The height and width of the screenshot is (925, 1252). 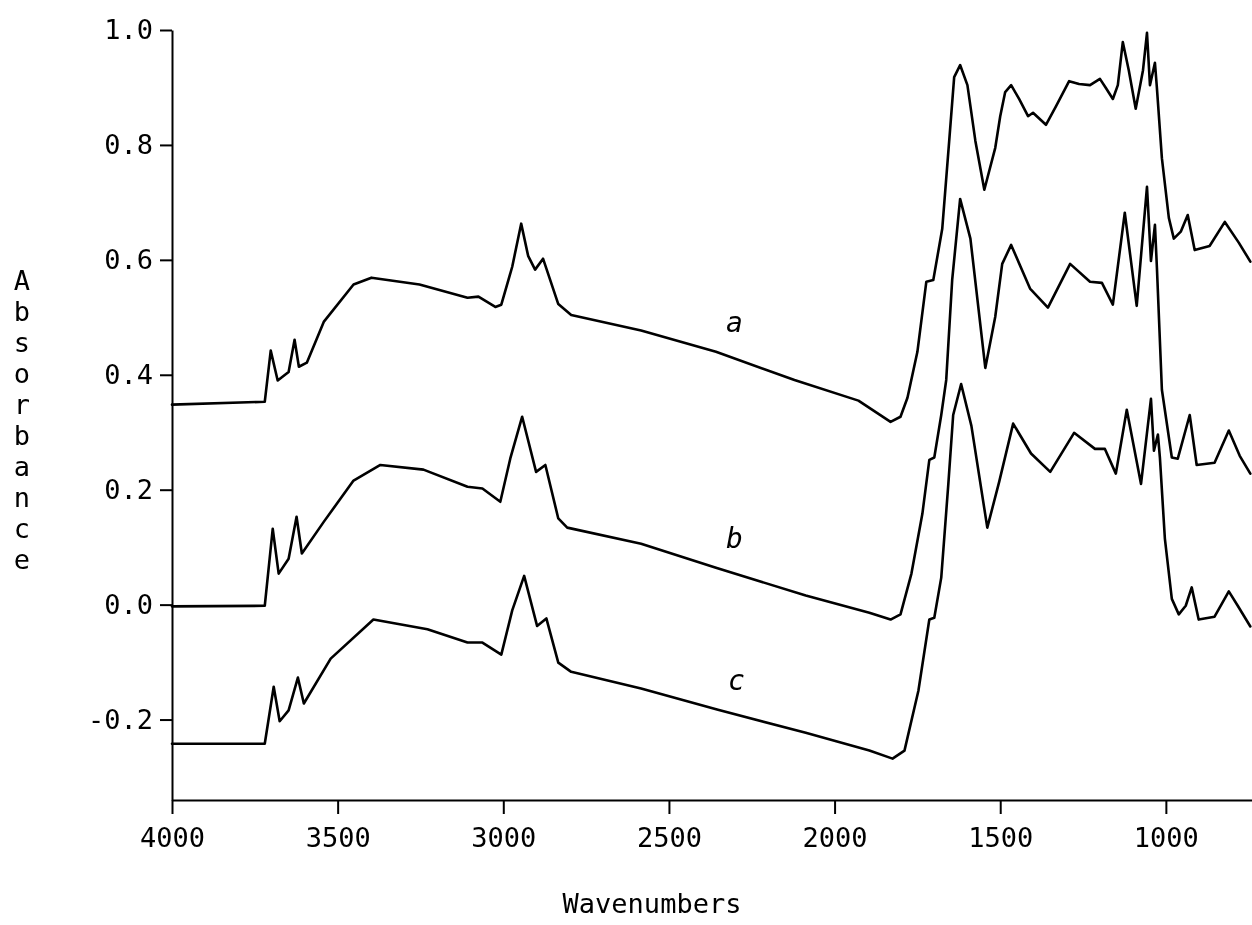 I want to click on y-tick-label: 0.8, so click(x=128, y=145).